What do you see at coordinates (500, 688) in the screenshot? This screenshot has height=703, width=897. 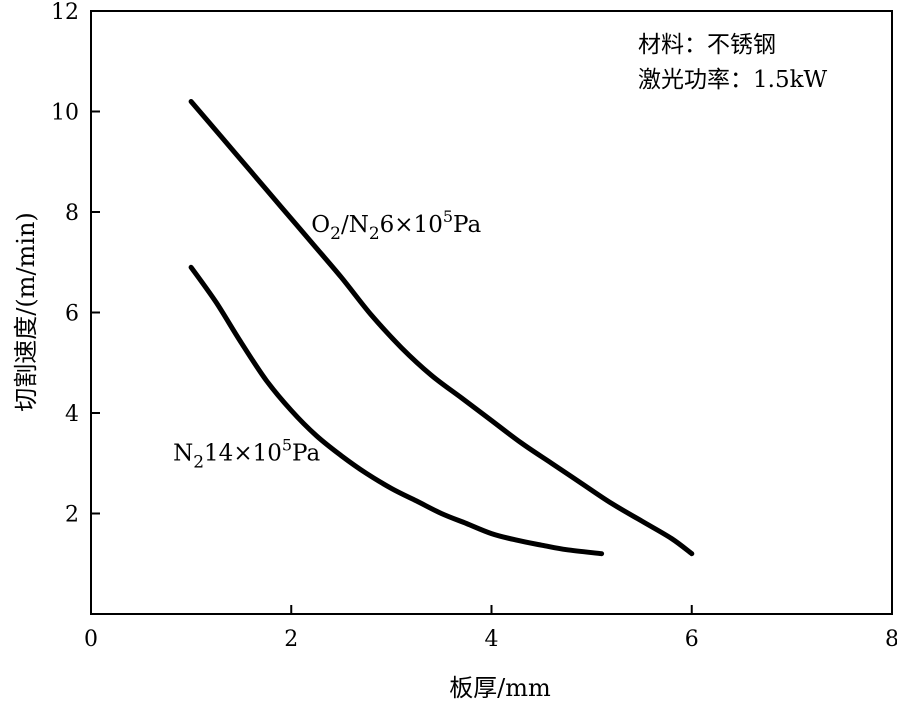 I see `x-axis-title: 板厚/mm` at bounding box center [500, 688].